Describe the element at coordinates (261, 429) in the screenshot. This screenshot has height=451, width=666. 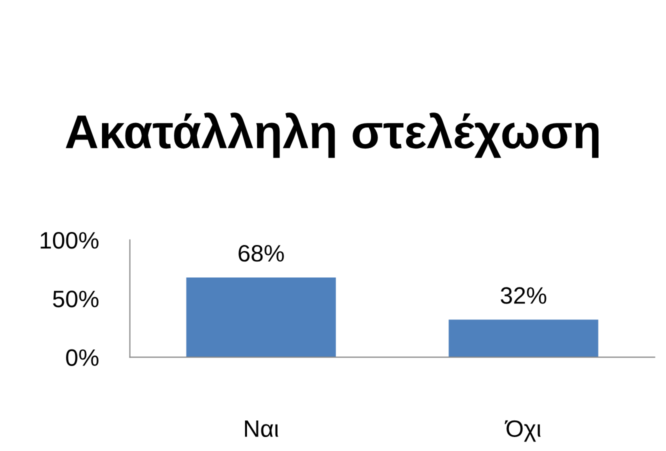
I see `x-tick-label: Ναι` at that location.